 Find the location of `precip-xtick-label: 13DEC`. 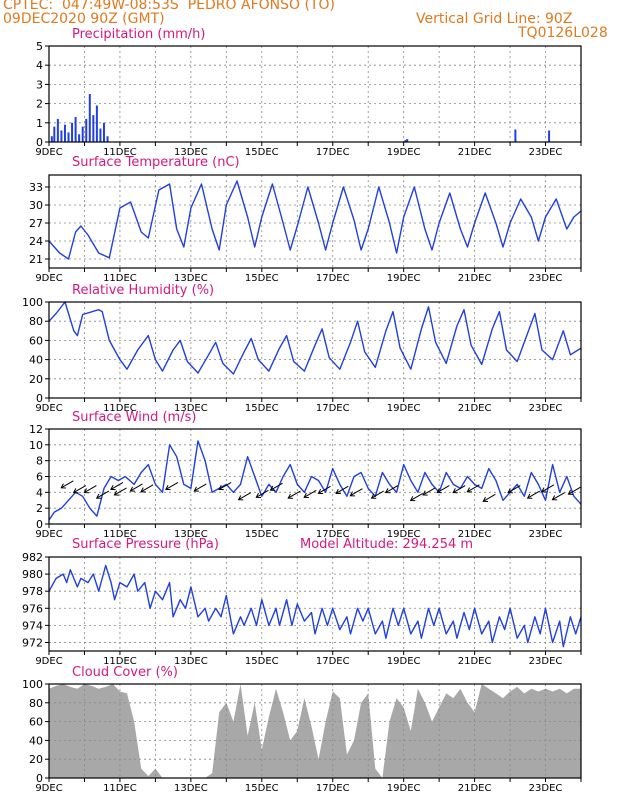

precip-xtick-label: 13DEC is located at coordinates (191, 152).